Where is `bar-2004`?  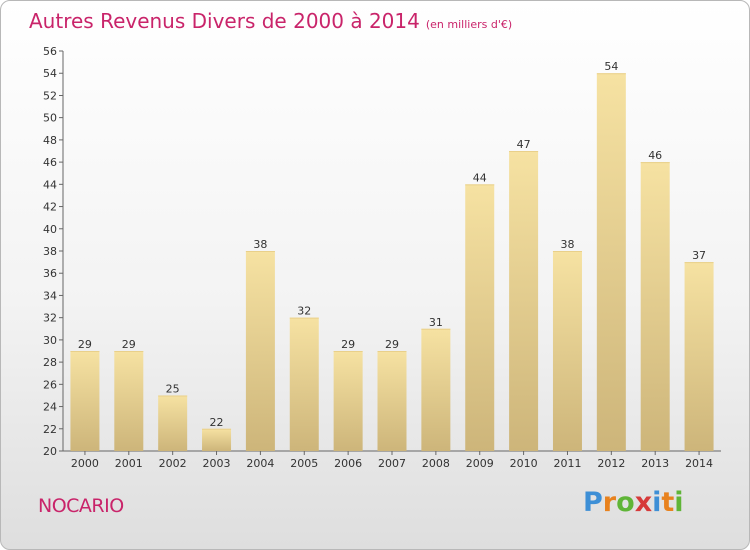 bar-2004 is located at coordinates (260, 351).